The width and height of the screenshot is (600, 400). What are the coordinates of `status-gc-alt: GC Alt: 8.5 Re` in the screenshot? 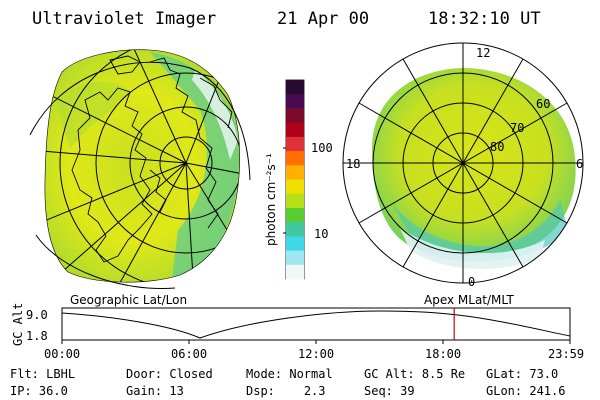 It's located at (415, 374).